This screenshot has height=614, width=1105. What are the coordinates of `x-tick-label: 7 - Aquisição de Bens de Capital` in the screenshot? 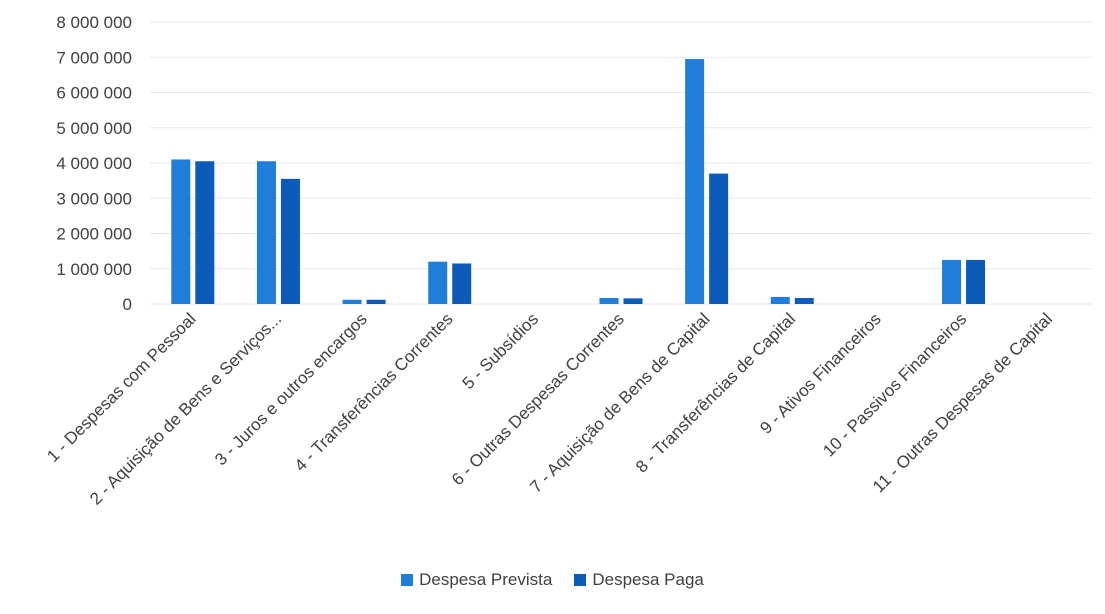 It's located at (619, 402).